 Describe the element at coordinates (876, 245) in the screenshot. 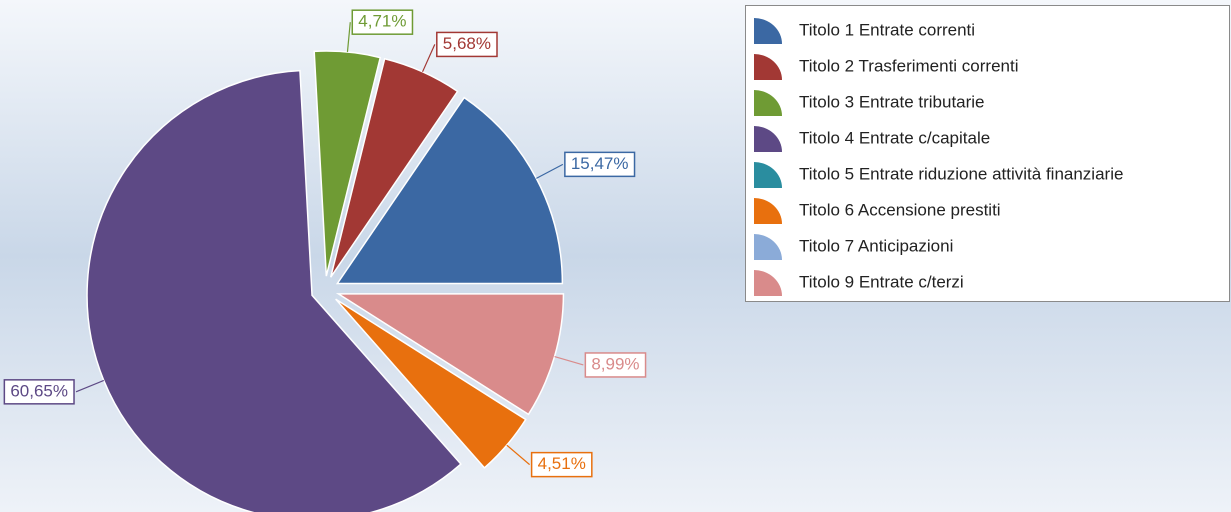

I see `legend-label: Titolo 7 Anticipazioni` at that location.